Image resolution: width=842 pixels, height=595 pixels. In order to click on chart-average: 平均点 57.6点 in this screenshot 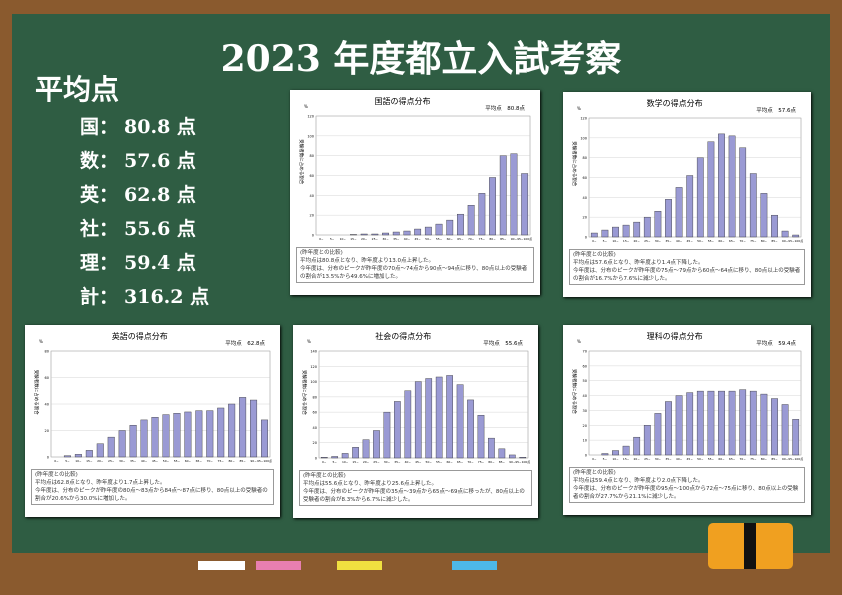, I will do `click(776, 110)`.